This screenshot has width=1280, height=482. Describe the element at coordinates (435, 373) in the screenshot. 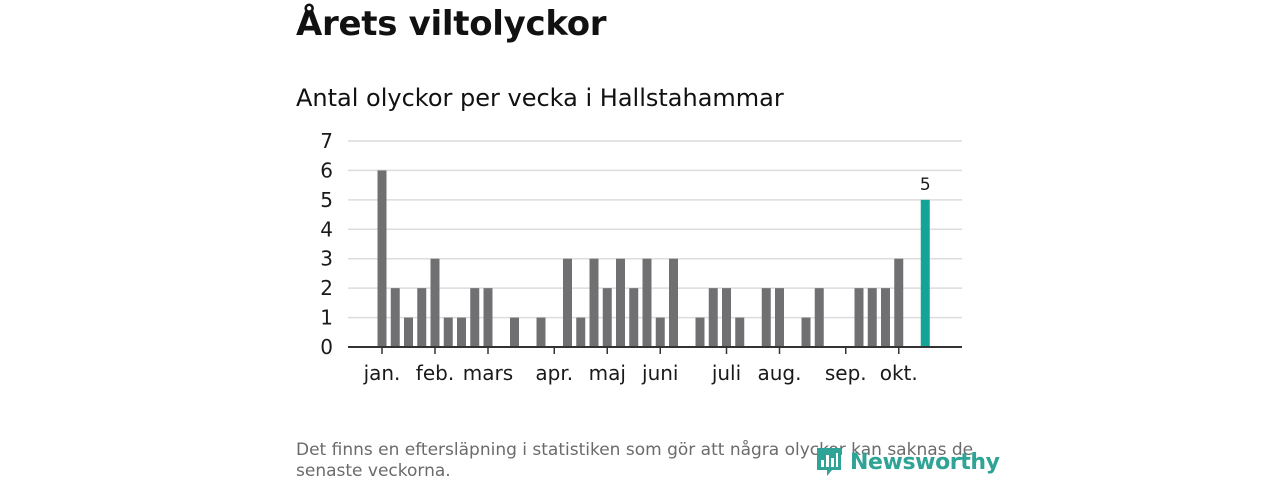

I see `x-tick-label: feb.` at that location.